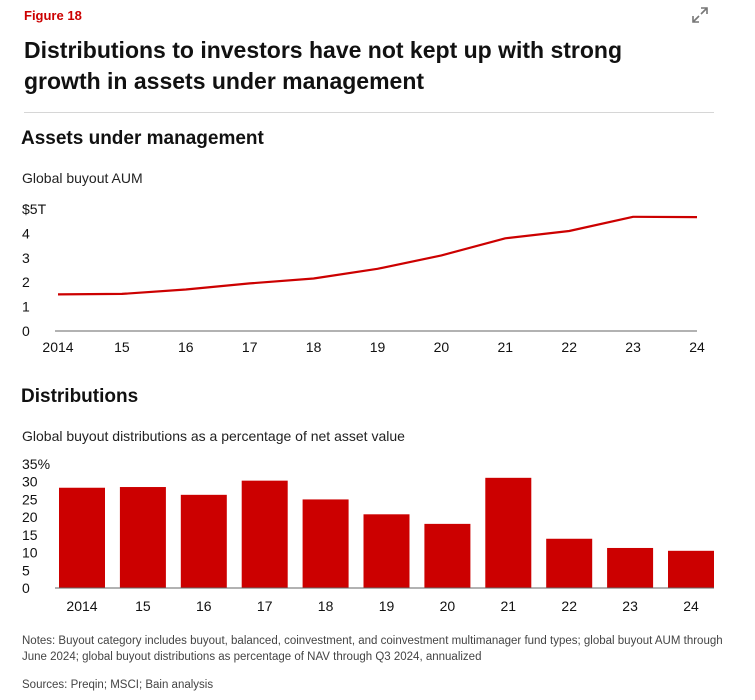 This screenshot has width=755, height=700. Describe the element at coordinates (26, 307) in the screenshot. I see `y-tick-label: 1` at that location.